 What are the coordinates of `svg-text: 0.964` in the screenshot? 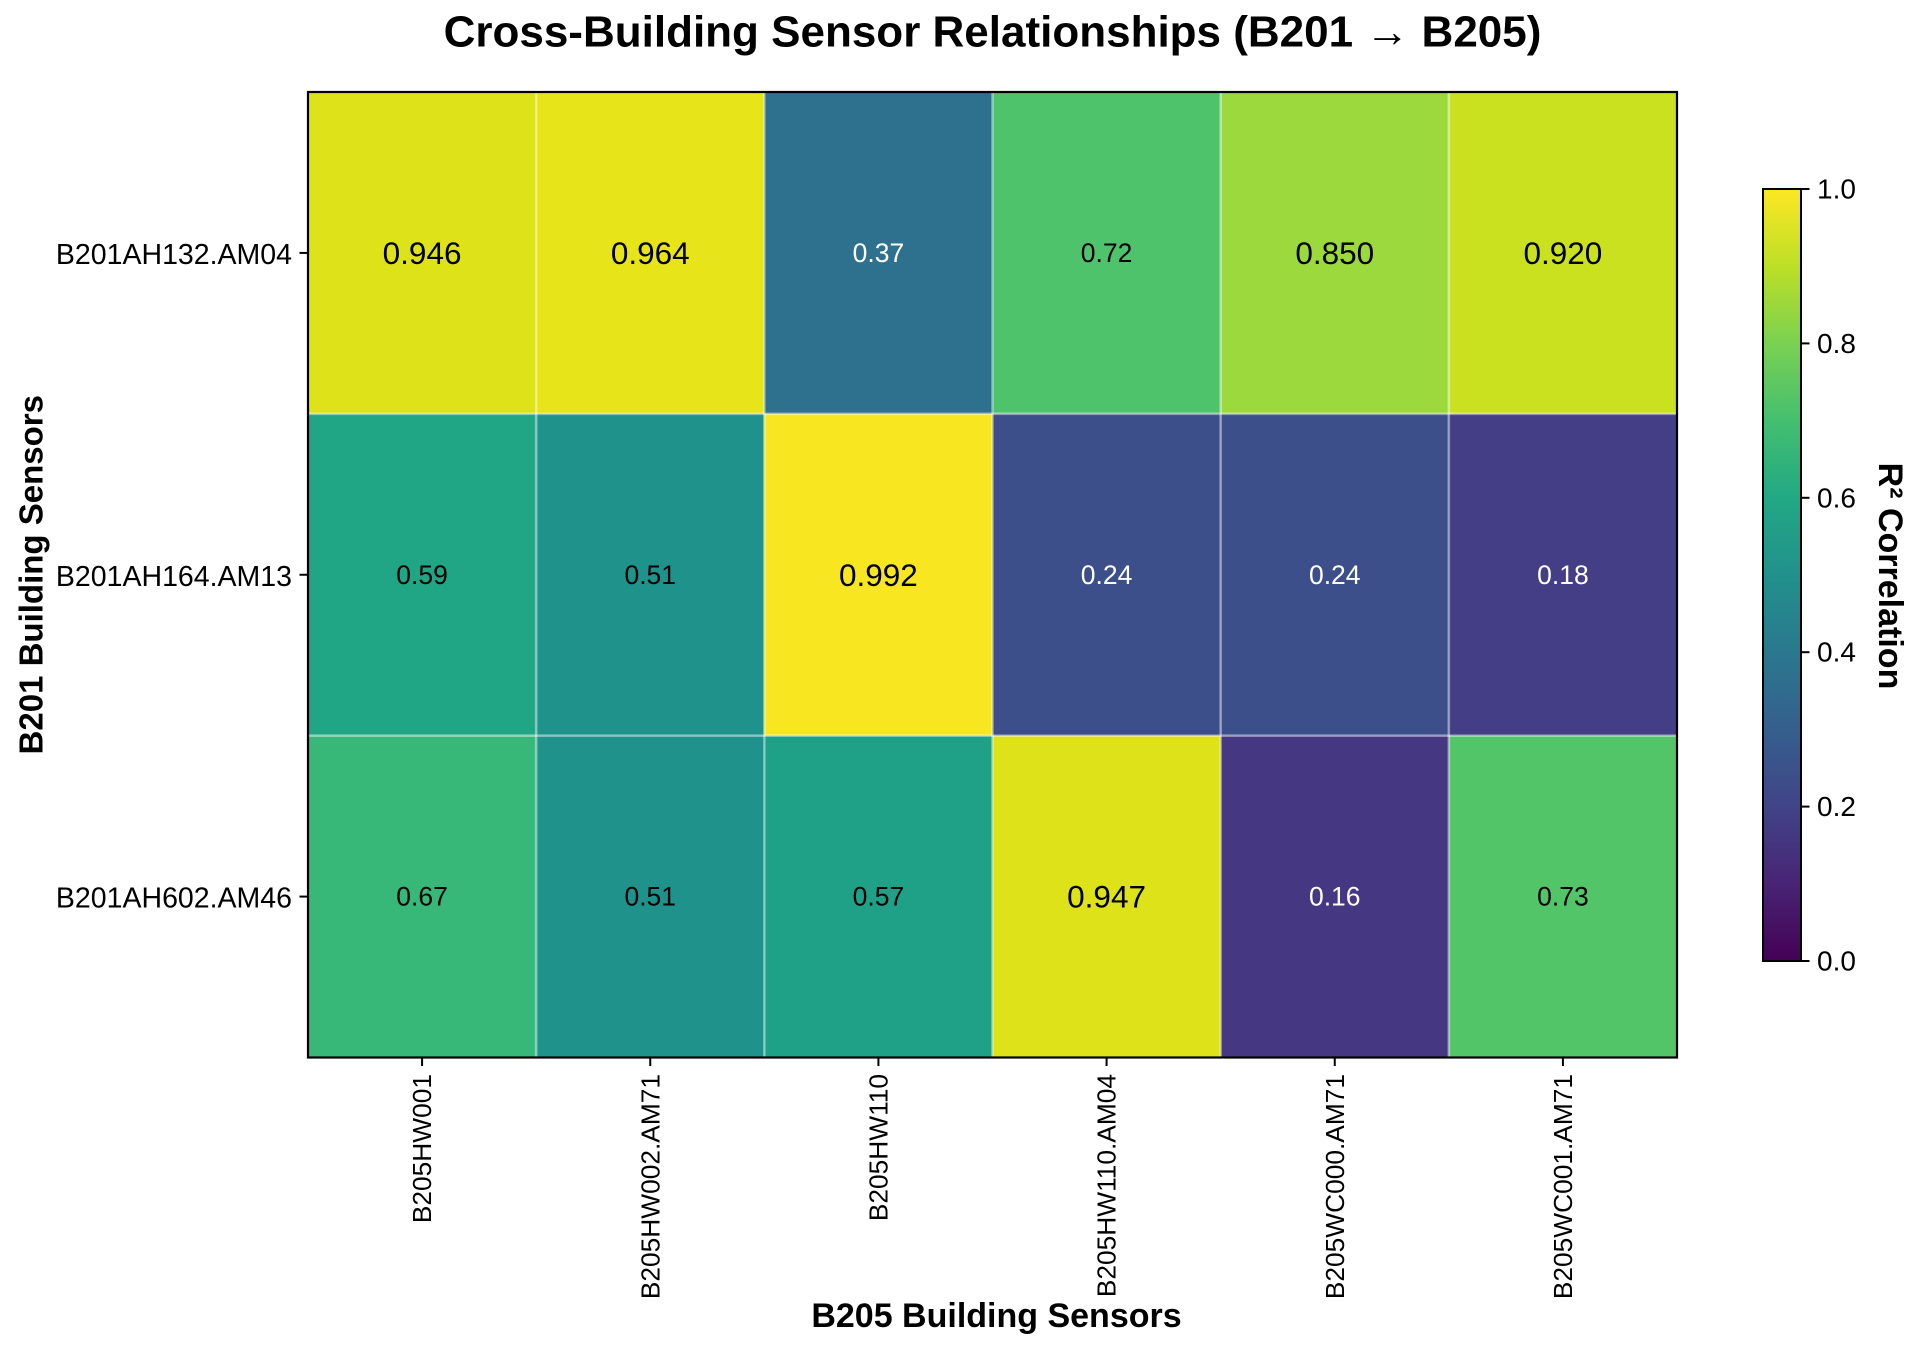 It's located at (650, 253).